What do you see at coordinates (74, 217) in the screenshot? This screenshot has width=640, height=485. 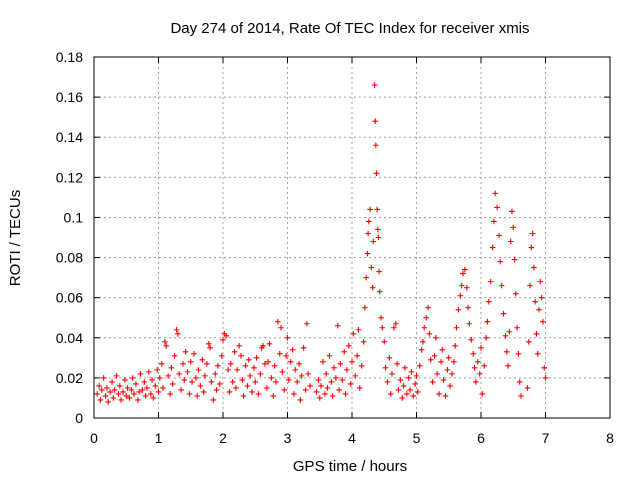 I see `y-tick-label: 0.1` at bounding box center [74, 217].